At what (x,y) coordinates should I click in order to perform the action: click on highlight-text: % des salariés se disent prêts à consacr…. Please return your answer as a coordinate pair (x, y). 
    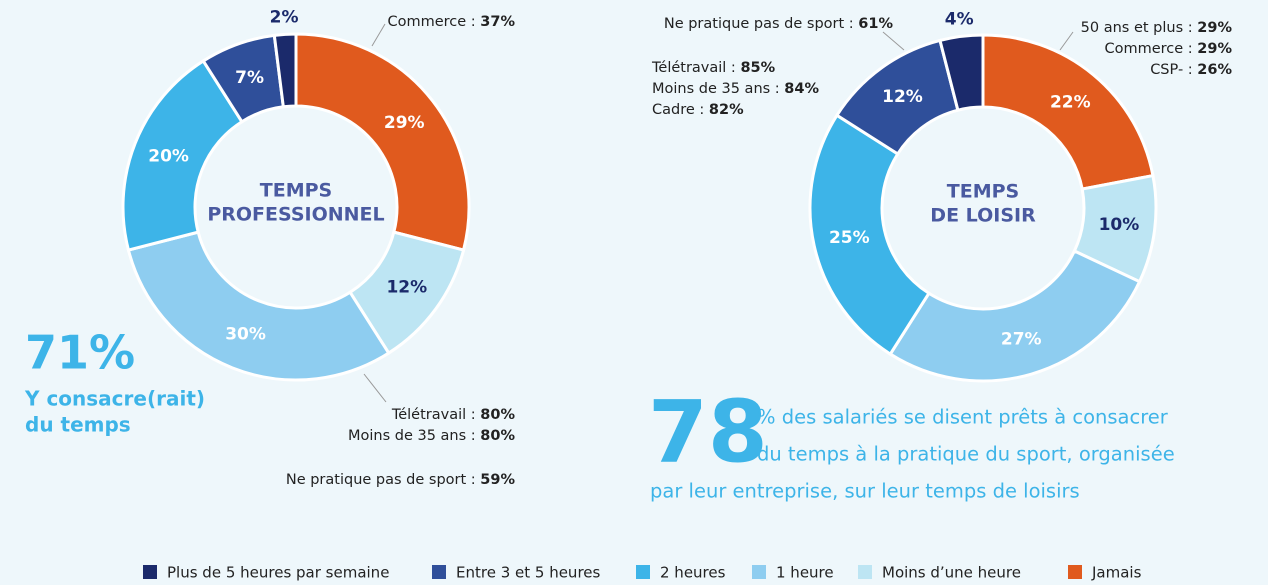
    Looking at the image, I should click on (963, 417).